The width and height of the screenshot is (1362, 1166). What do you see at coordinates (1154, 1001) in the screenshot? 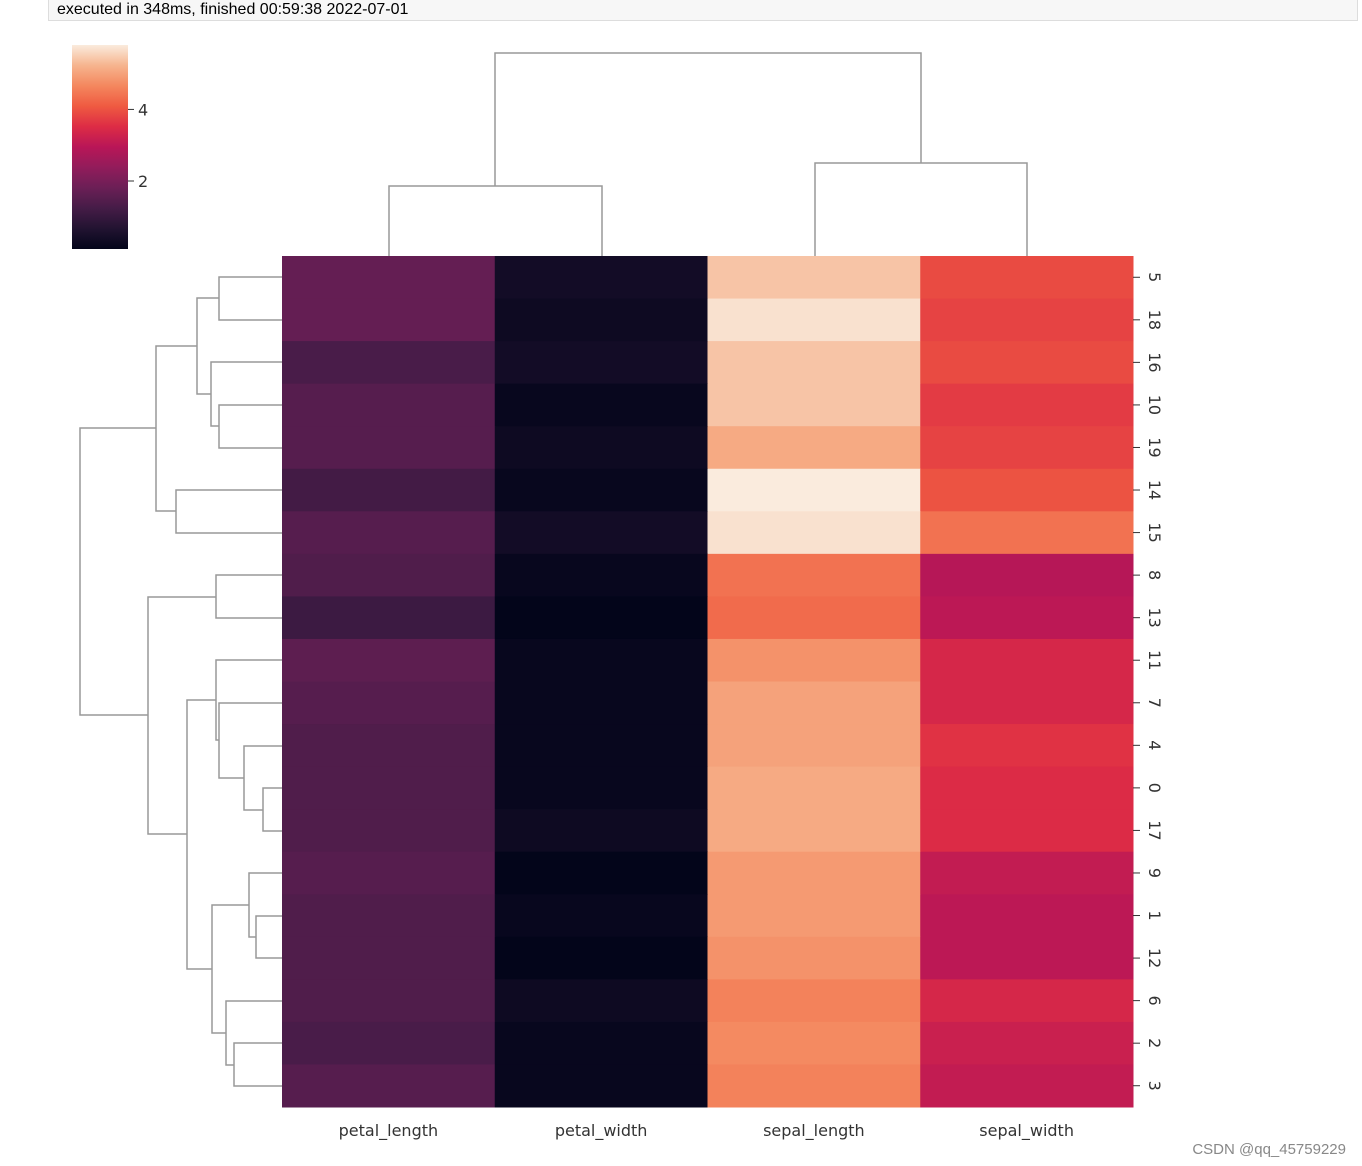
I see `row-label: 6` at bounding box center [1154, 1001].